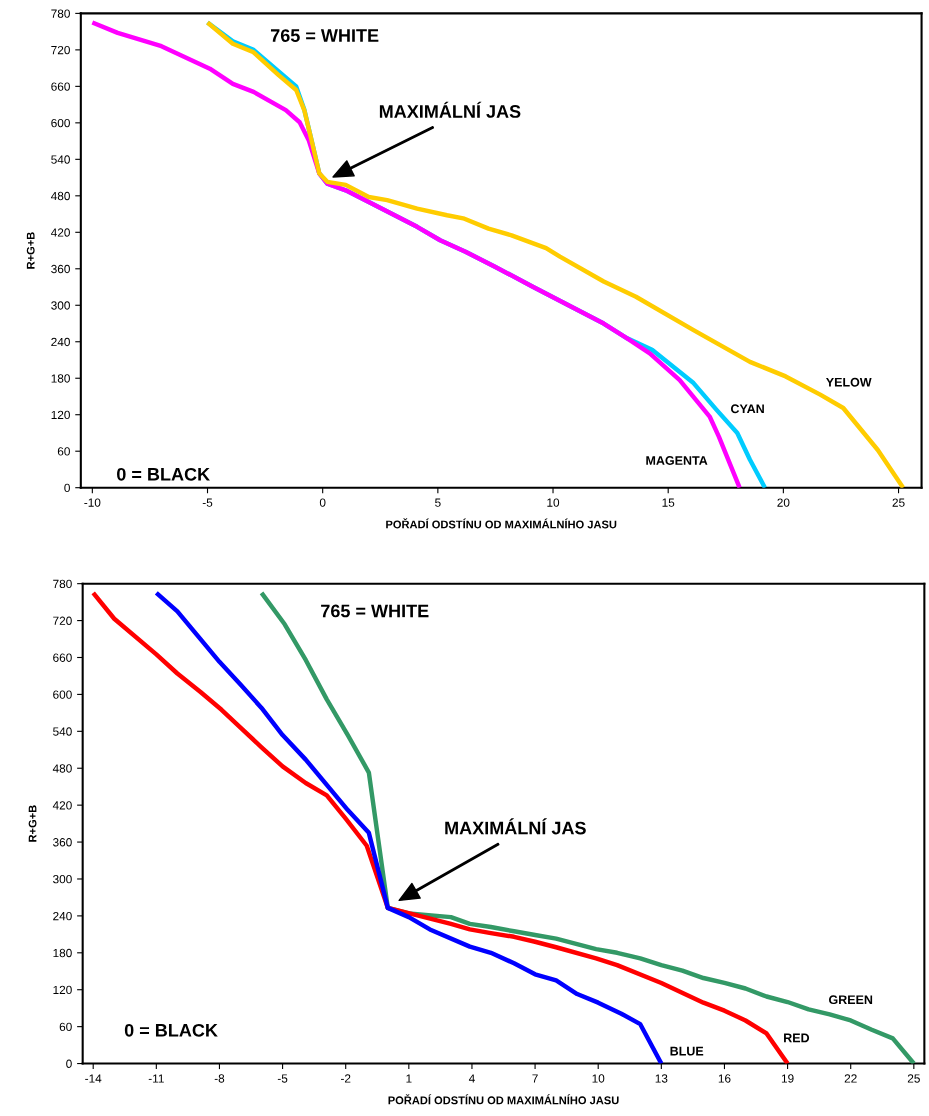 The image size is (929, 1116). I want to click on x-tick-label: 5, so click(438, 502).